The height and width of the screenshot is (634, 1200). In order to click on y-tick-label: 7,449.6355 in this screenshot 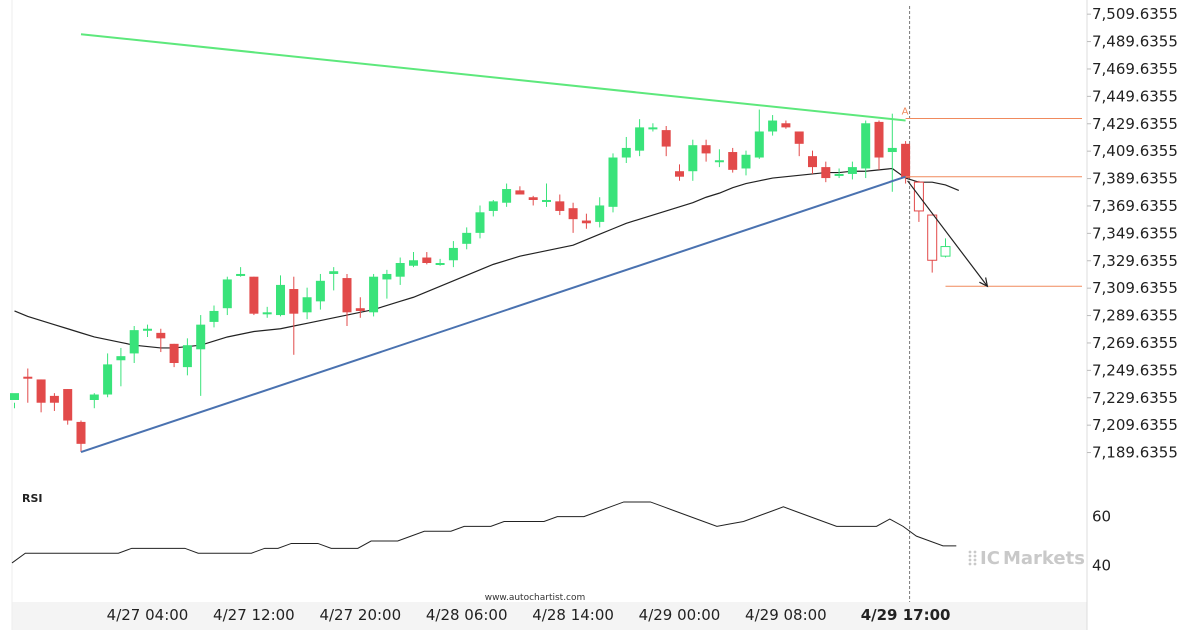, I will do `click(1135, 96)`.